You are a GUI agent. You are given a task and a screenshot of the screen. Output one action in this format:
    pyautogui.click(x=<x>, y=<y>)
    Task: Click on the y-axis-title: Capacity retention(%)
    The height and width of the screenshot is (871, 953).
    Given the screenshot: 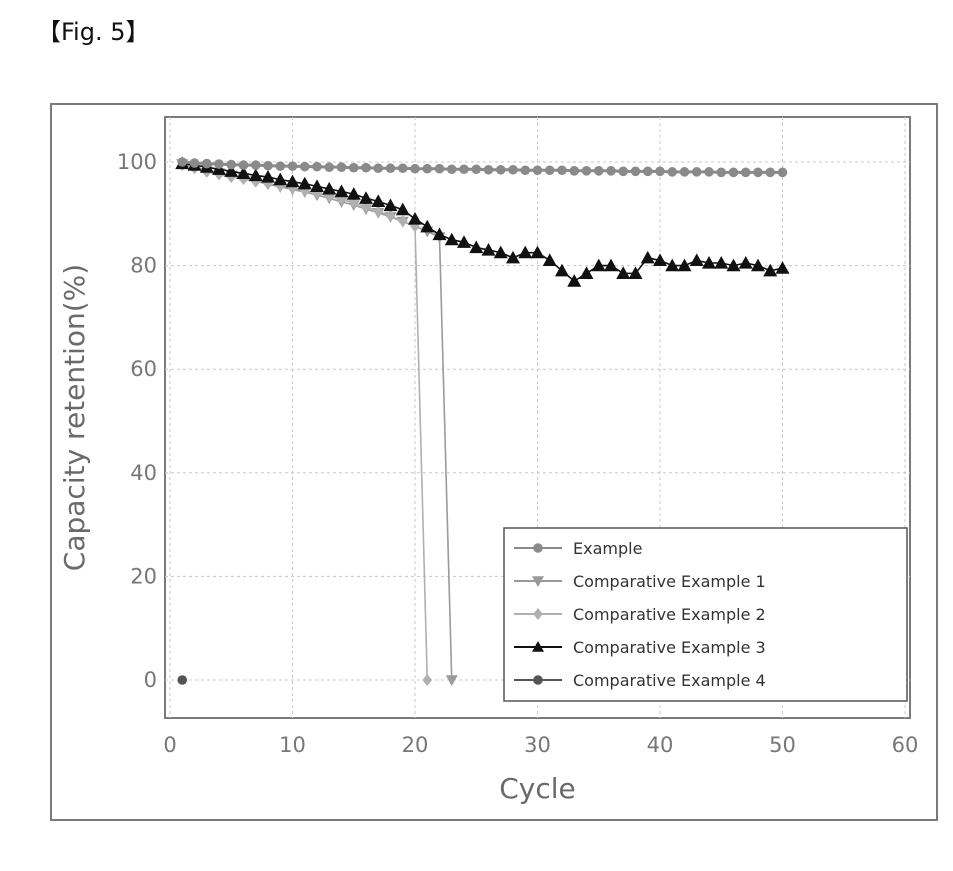 What is the action you would take?
    pyautogui.click(x=74, y=417)
    